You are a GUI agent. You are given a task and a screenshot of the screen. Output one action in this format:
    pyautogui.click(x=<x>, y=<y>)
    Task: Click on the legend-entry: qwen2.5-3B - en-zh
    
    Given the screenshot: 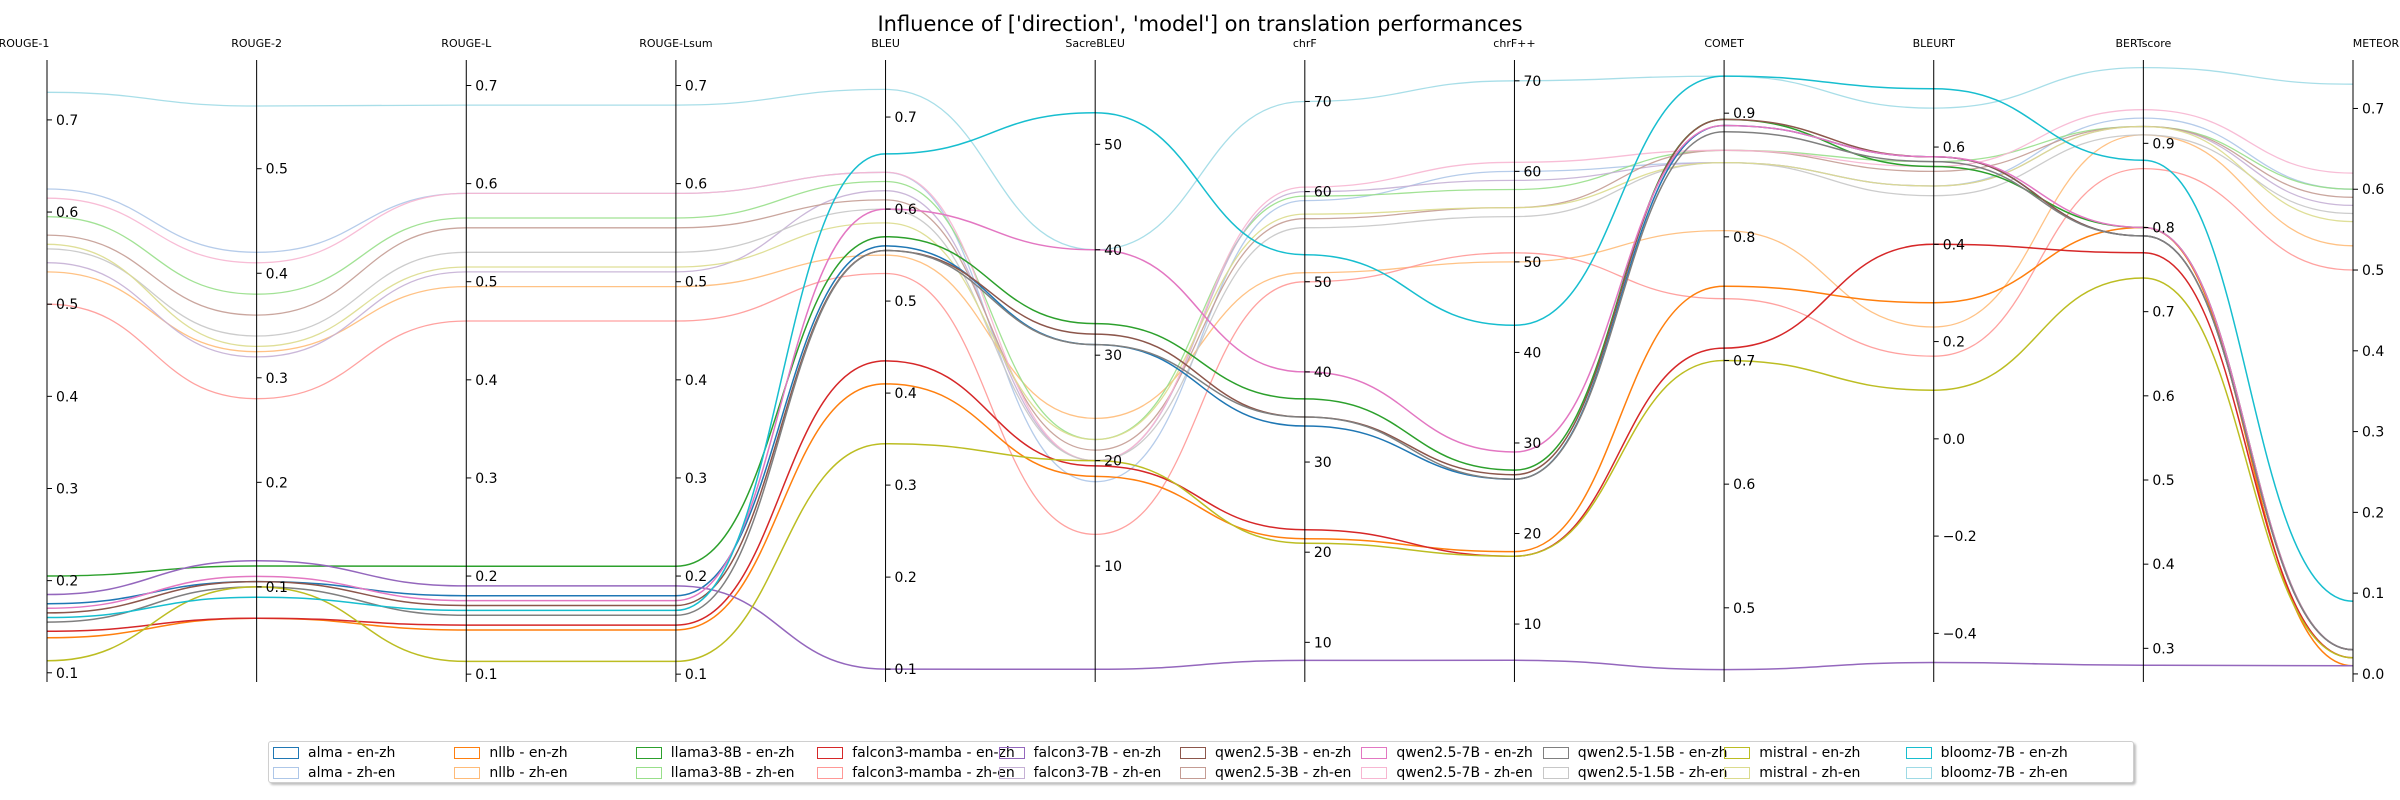 What is the action you would take?
    pyautogui.click(x=1265, y=753)
    